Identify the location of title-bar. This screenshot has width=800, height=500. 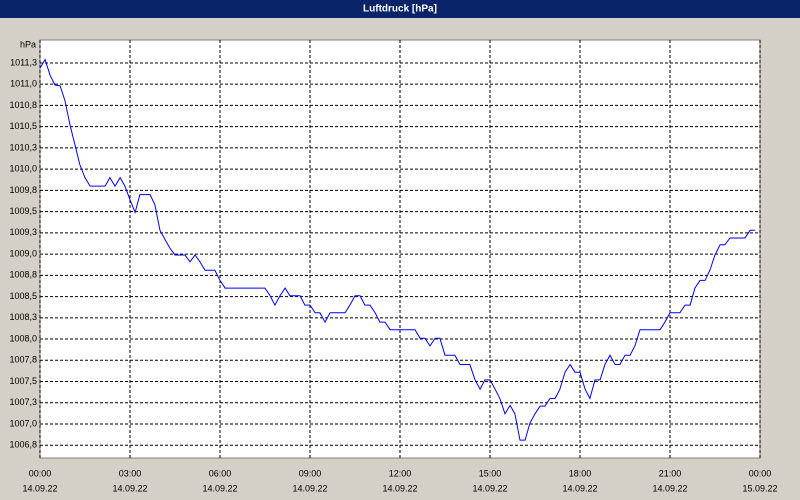
(400, 9).